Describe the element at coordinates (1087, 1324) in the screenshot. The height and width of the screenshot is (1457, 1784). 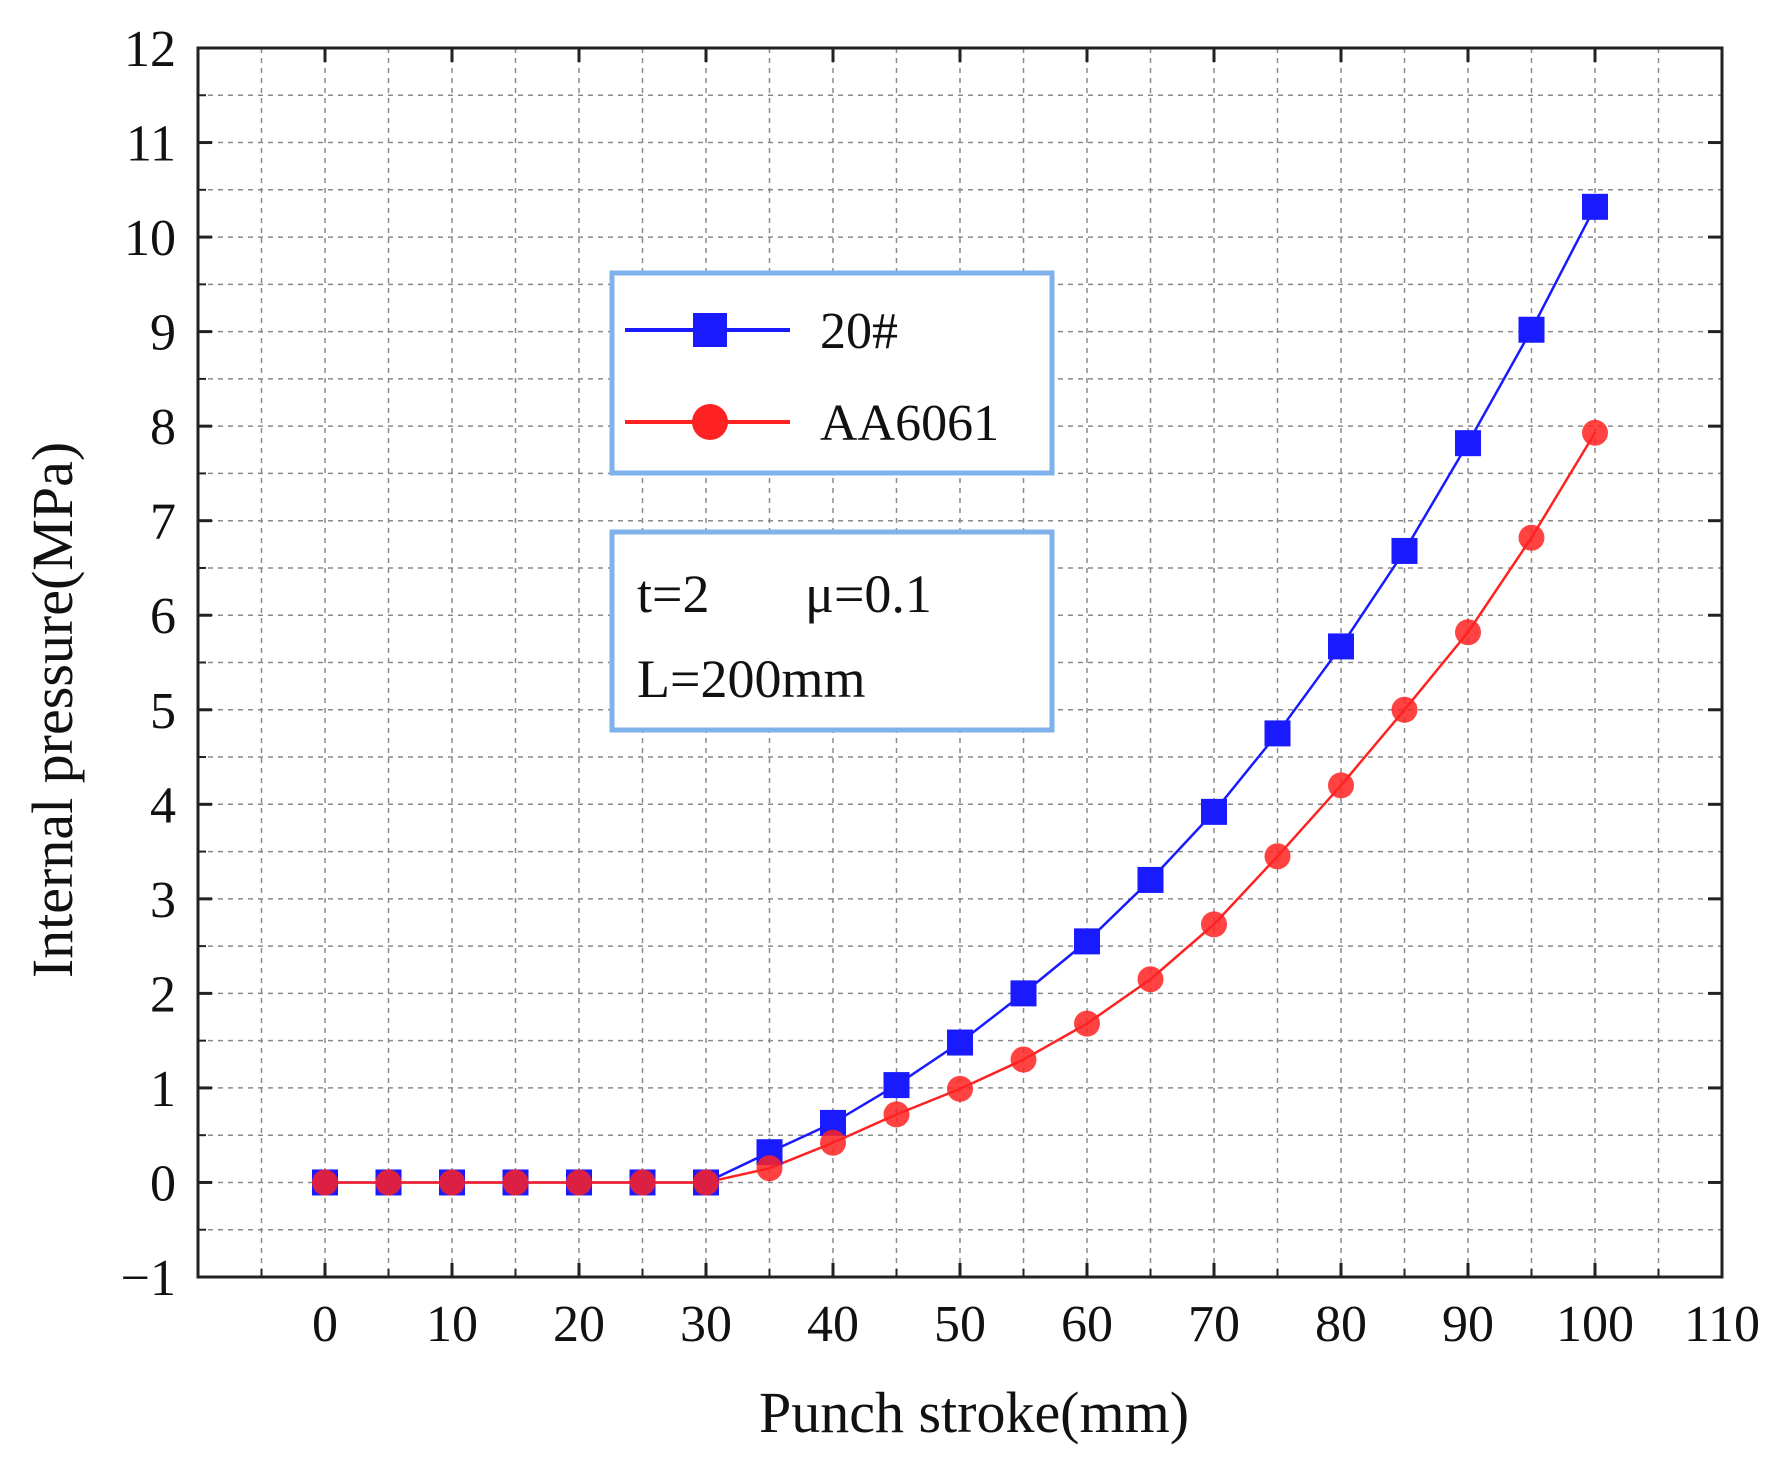
I see `x-tick-label: 60` at that location.